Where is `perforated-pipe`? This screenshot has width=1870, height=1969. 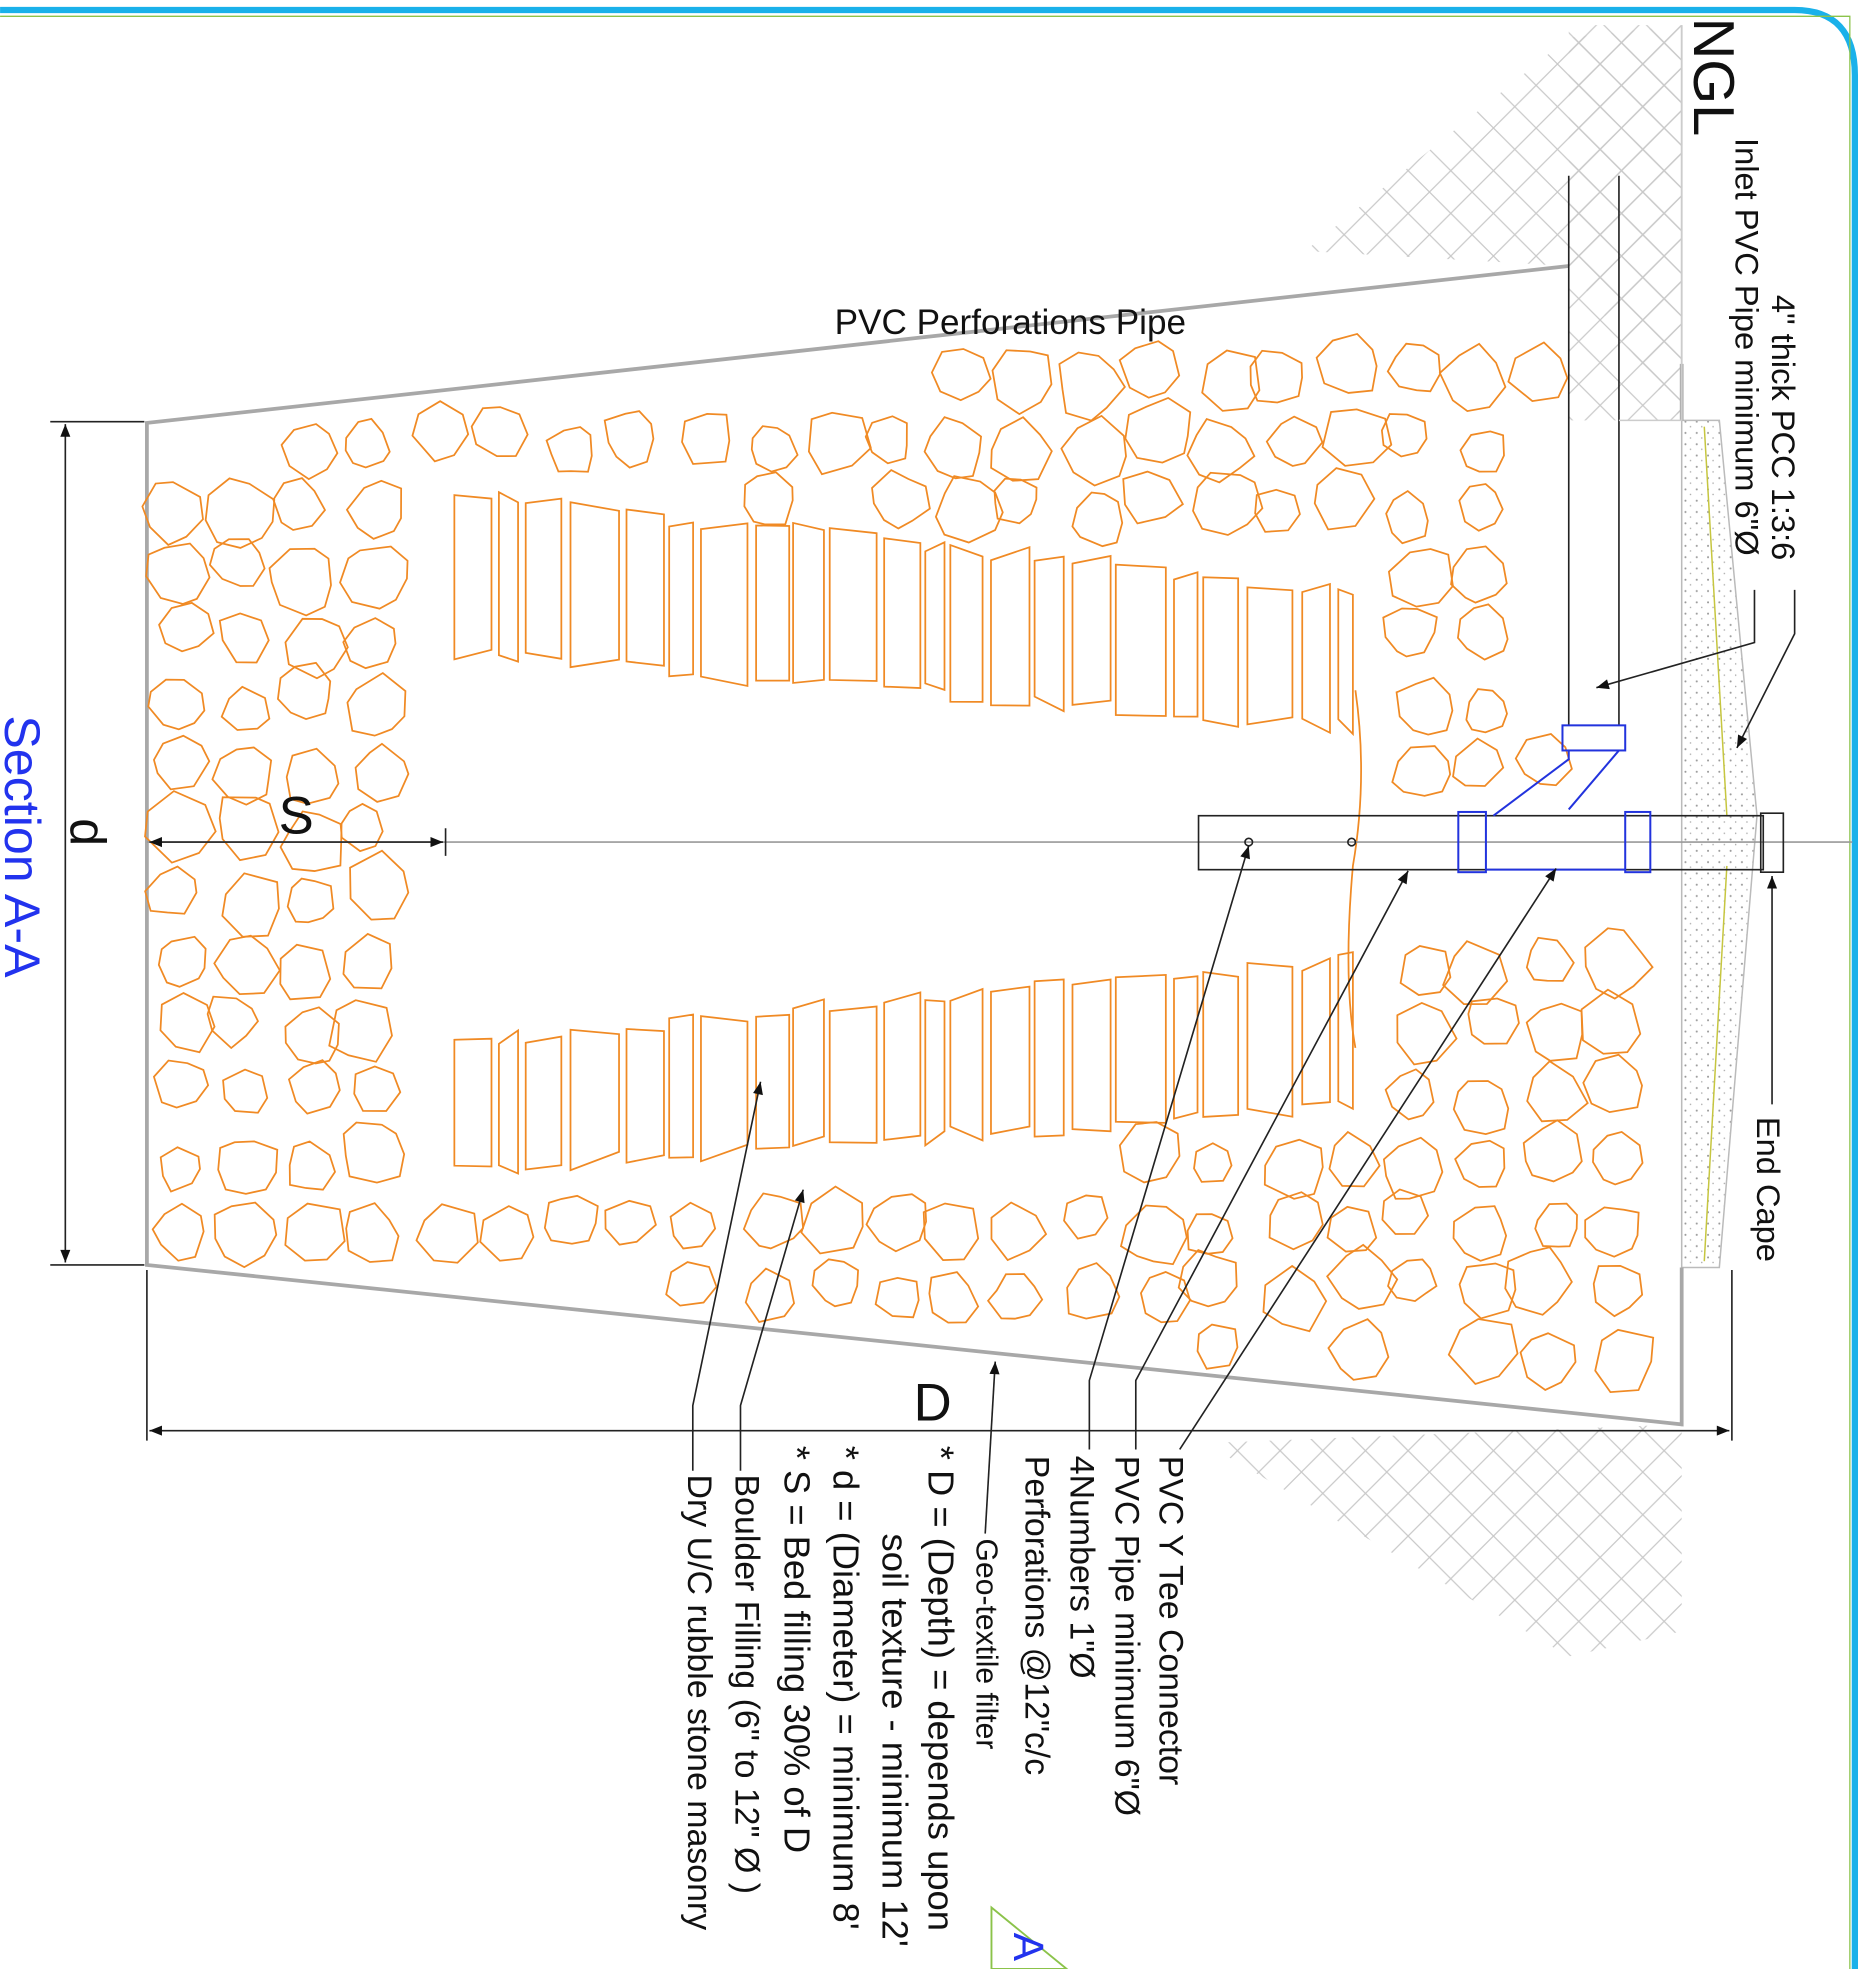
perforated-pipe is located at coordinates (1481, 842).